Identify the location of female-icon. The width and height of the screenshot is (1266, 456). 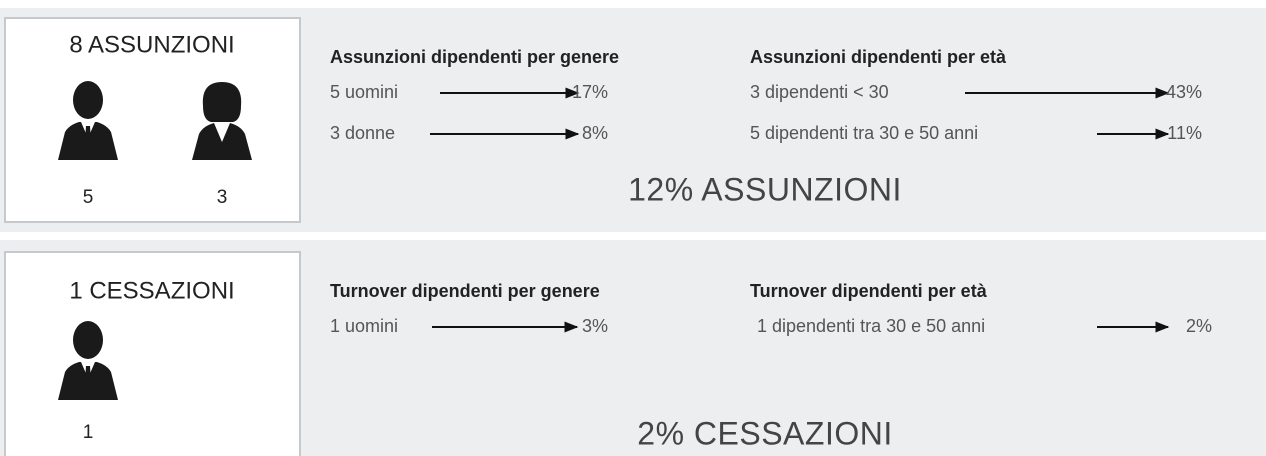
(222, 121).